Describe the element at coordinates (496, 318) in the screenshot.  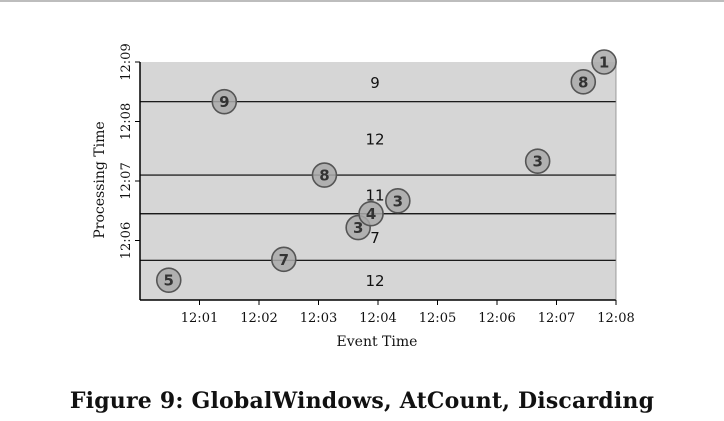
I see `x-tick-label: 12:06` at that location.